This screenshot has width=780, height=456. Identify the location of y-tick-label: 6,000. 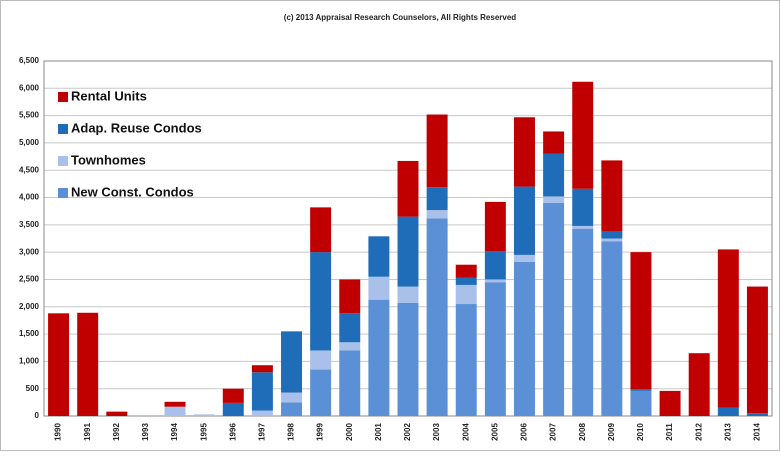
(29, 87).